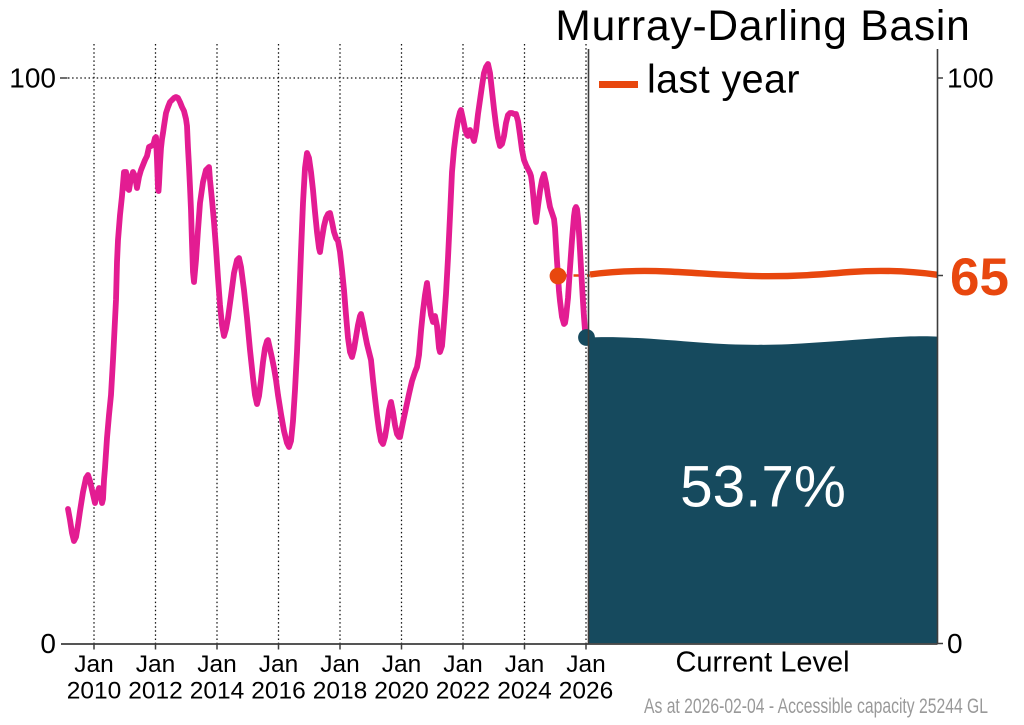 This screenshot has width=1024, height=725. I want to click on svg-text: Murray-Darling Basin, so click(762, 26).